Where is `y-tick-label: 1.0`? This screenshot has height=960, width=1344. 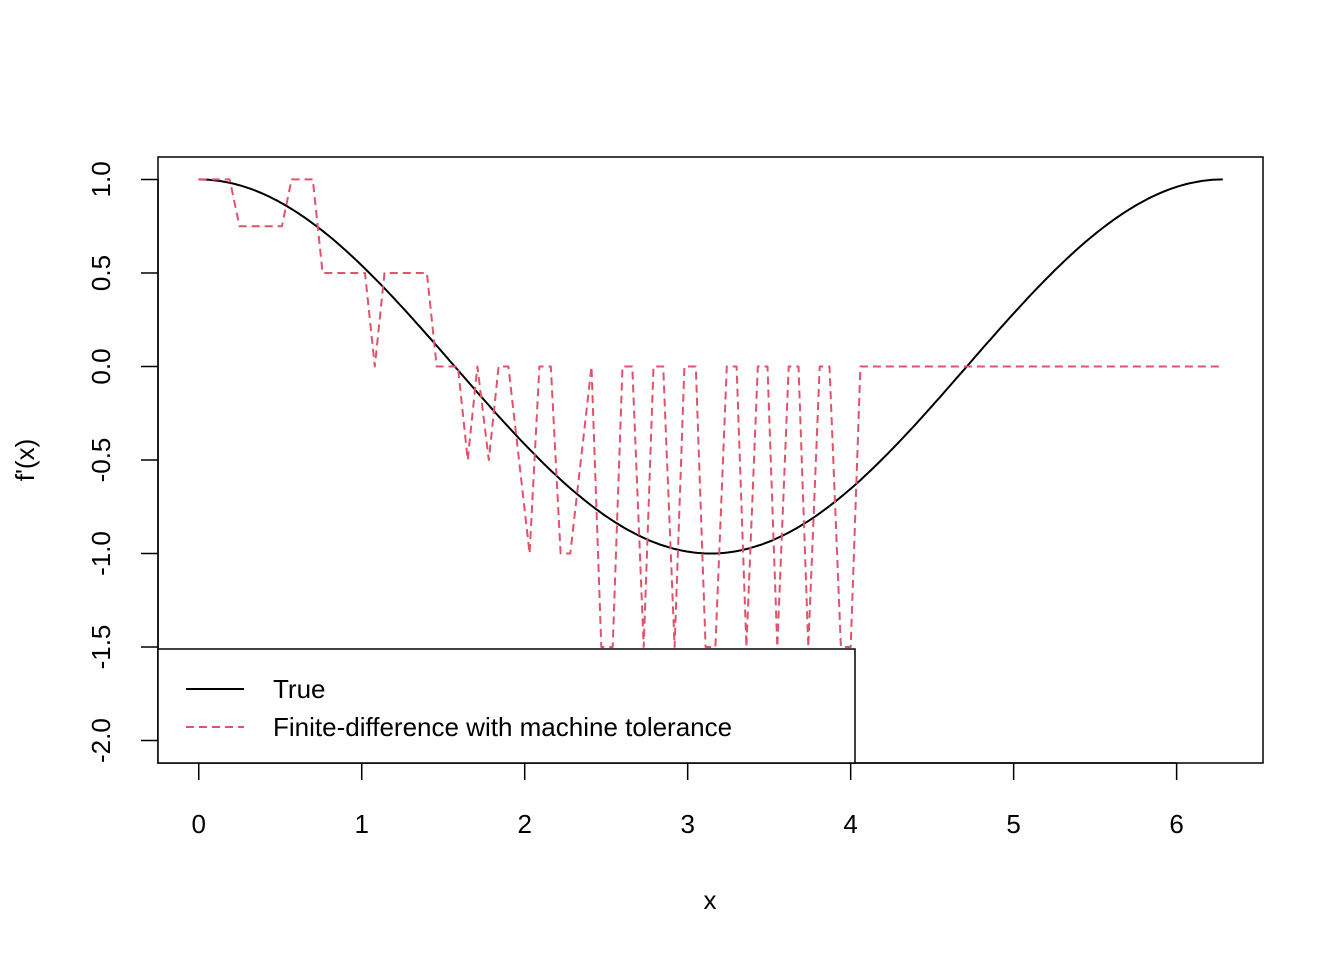 y-tick-label: 1.0 is located at coordinates (101, 179).